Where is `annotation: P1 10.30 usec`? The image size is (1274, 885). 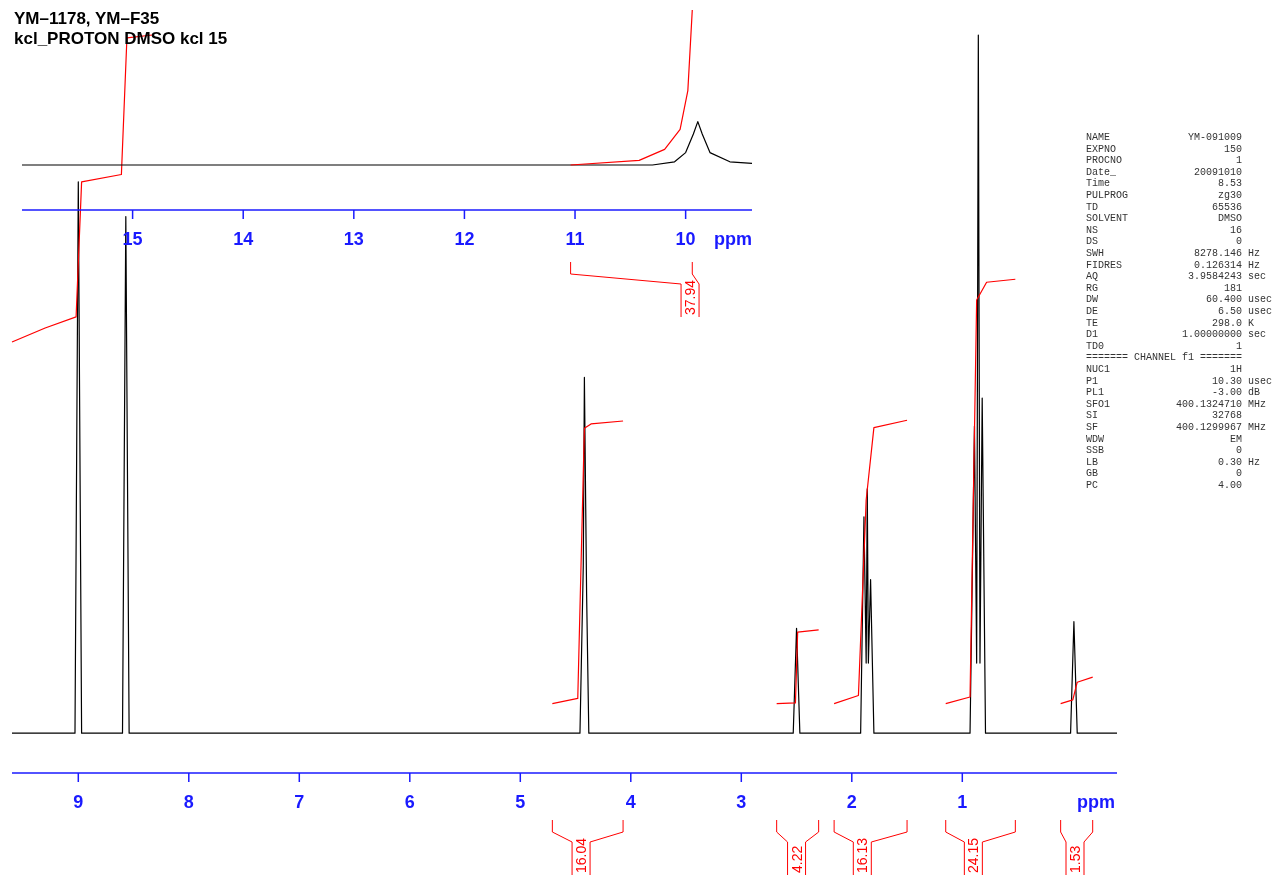 annotation: P1 10.30 usec is located at coordinates (1179, 381).